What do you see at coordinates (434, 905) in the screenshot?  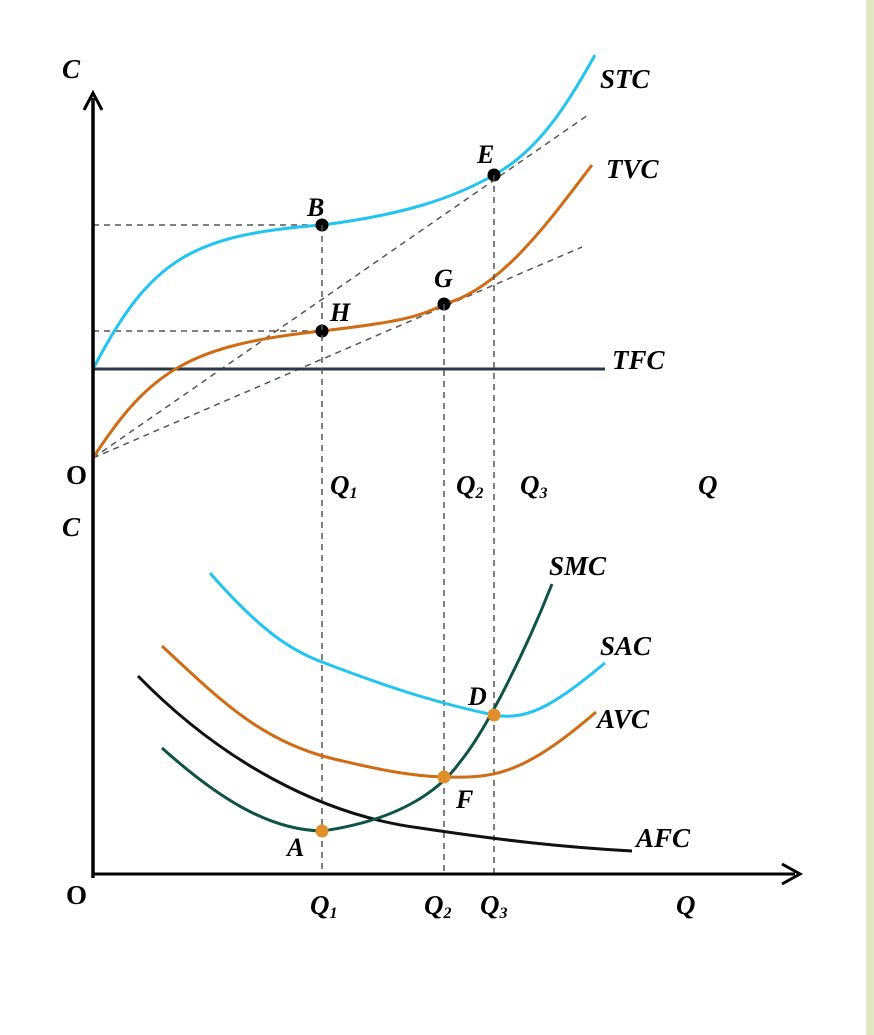 I see `bottom-q2-base: Q` at bounding box center [434, 905].